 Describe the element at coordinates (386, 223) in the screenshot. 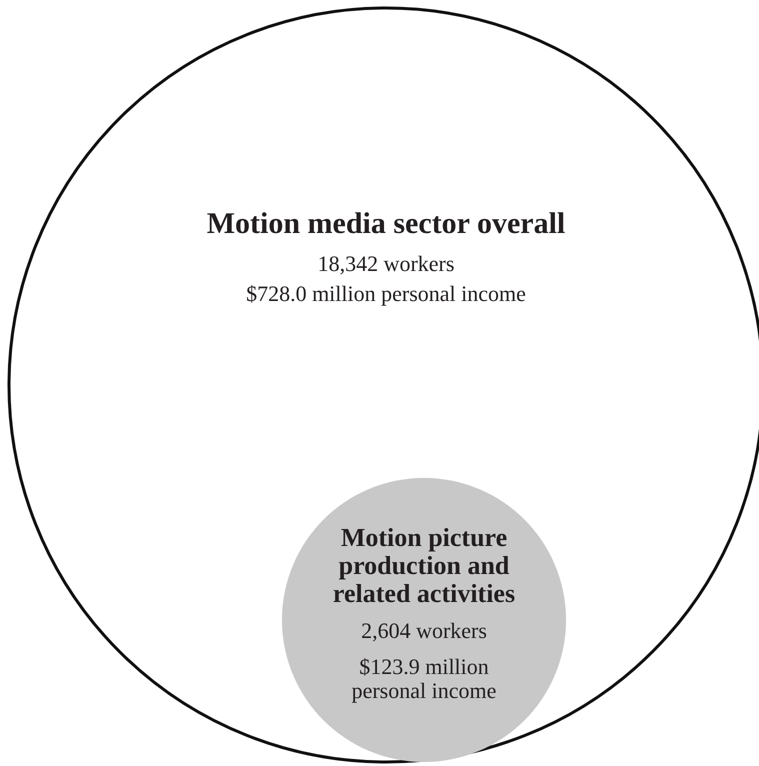

I see `category-label: Motion media sector overall` at that location.